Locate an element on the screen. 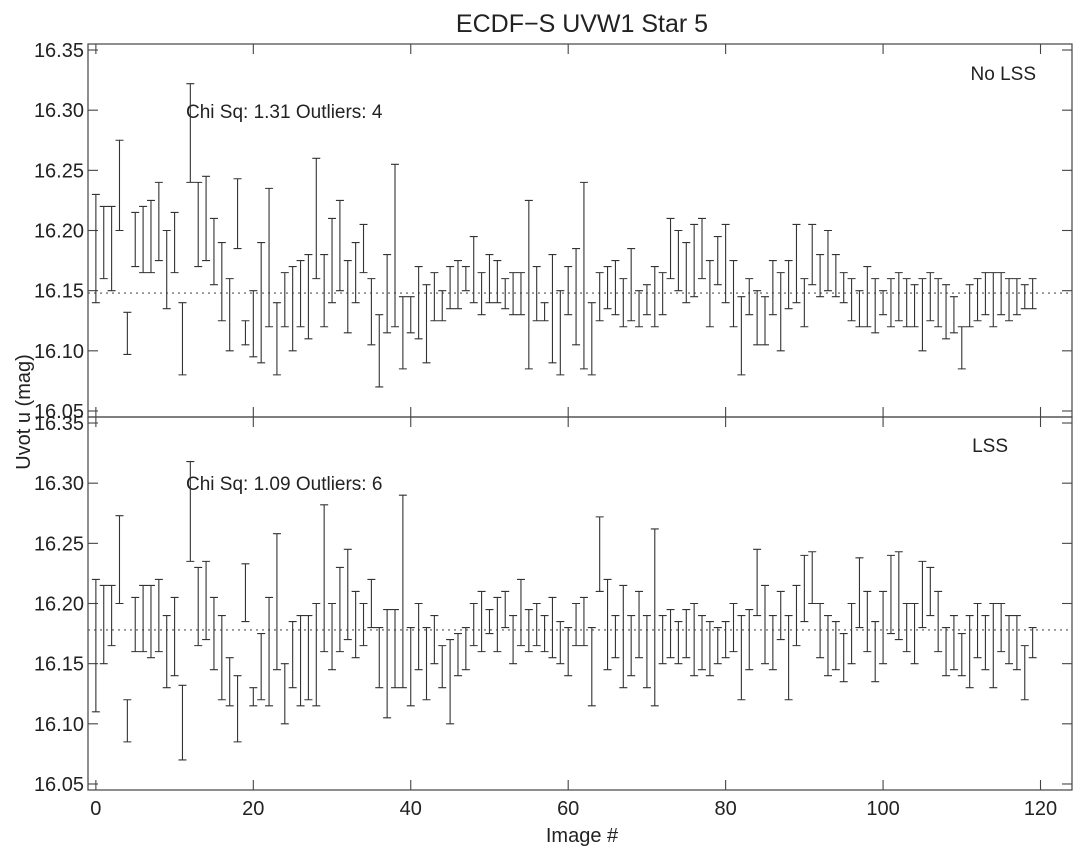  x-tick-label: 100 is located at coordinates (882, 809).